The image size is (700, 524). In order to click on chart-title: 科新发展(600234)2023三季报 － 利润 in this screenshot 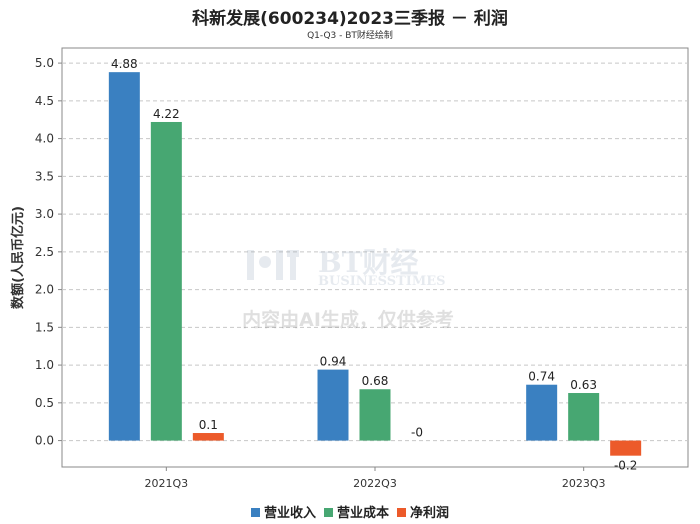, I will do `click(350, 19)`.